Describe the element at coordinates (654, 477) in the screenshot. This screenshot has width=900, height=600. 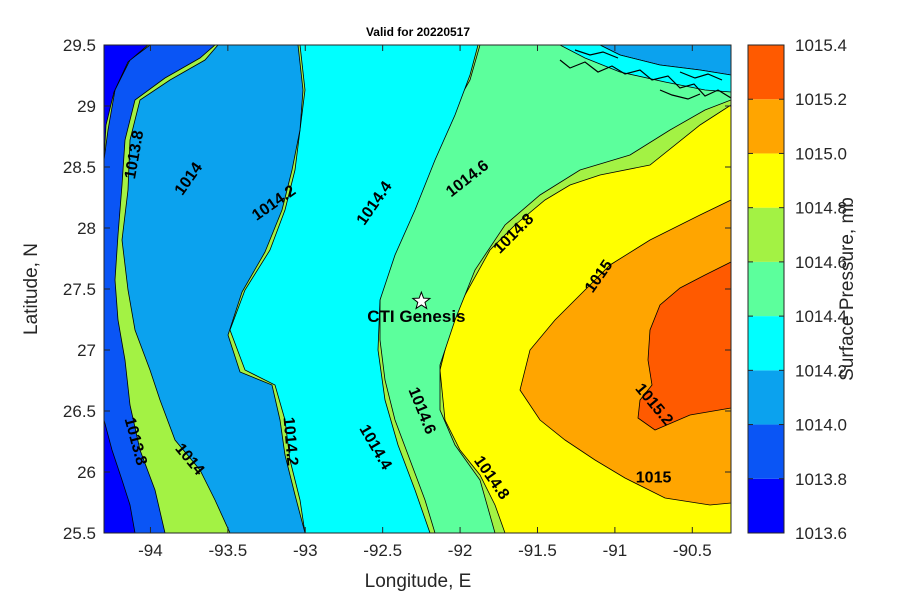
I see `contour-label: 1015` at that location.